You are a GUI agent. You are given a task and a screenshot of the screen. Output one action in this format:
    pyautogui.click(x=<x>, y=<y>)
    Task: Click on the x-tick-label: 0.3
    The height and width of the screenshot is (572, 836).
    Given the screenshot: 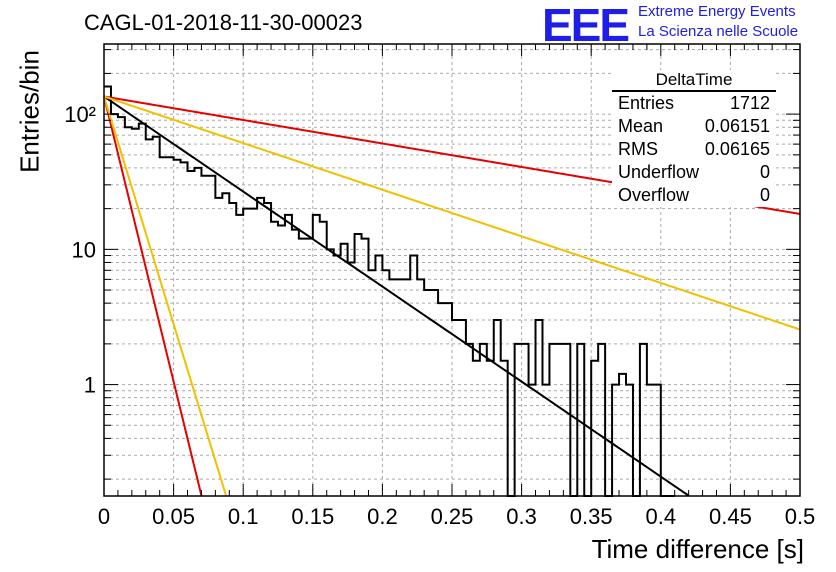 What is the action you would take?
    pyautogui.click(x=521, y=516)
    